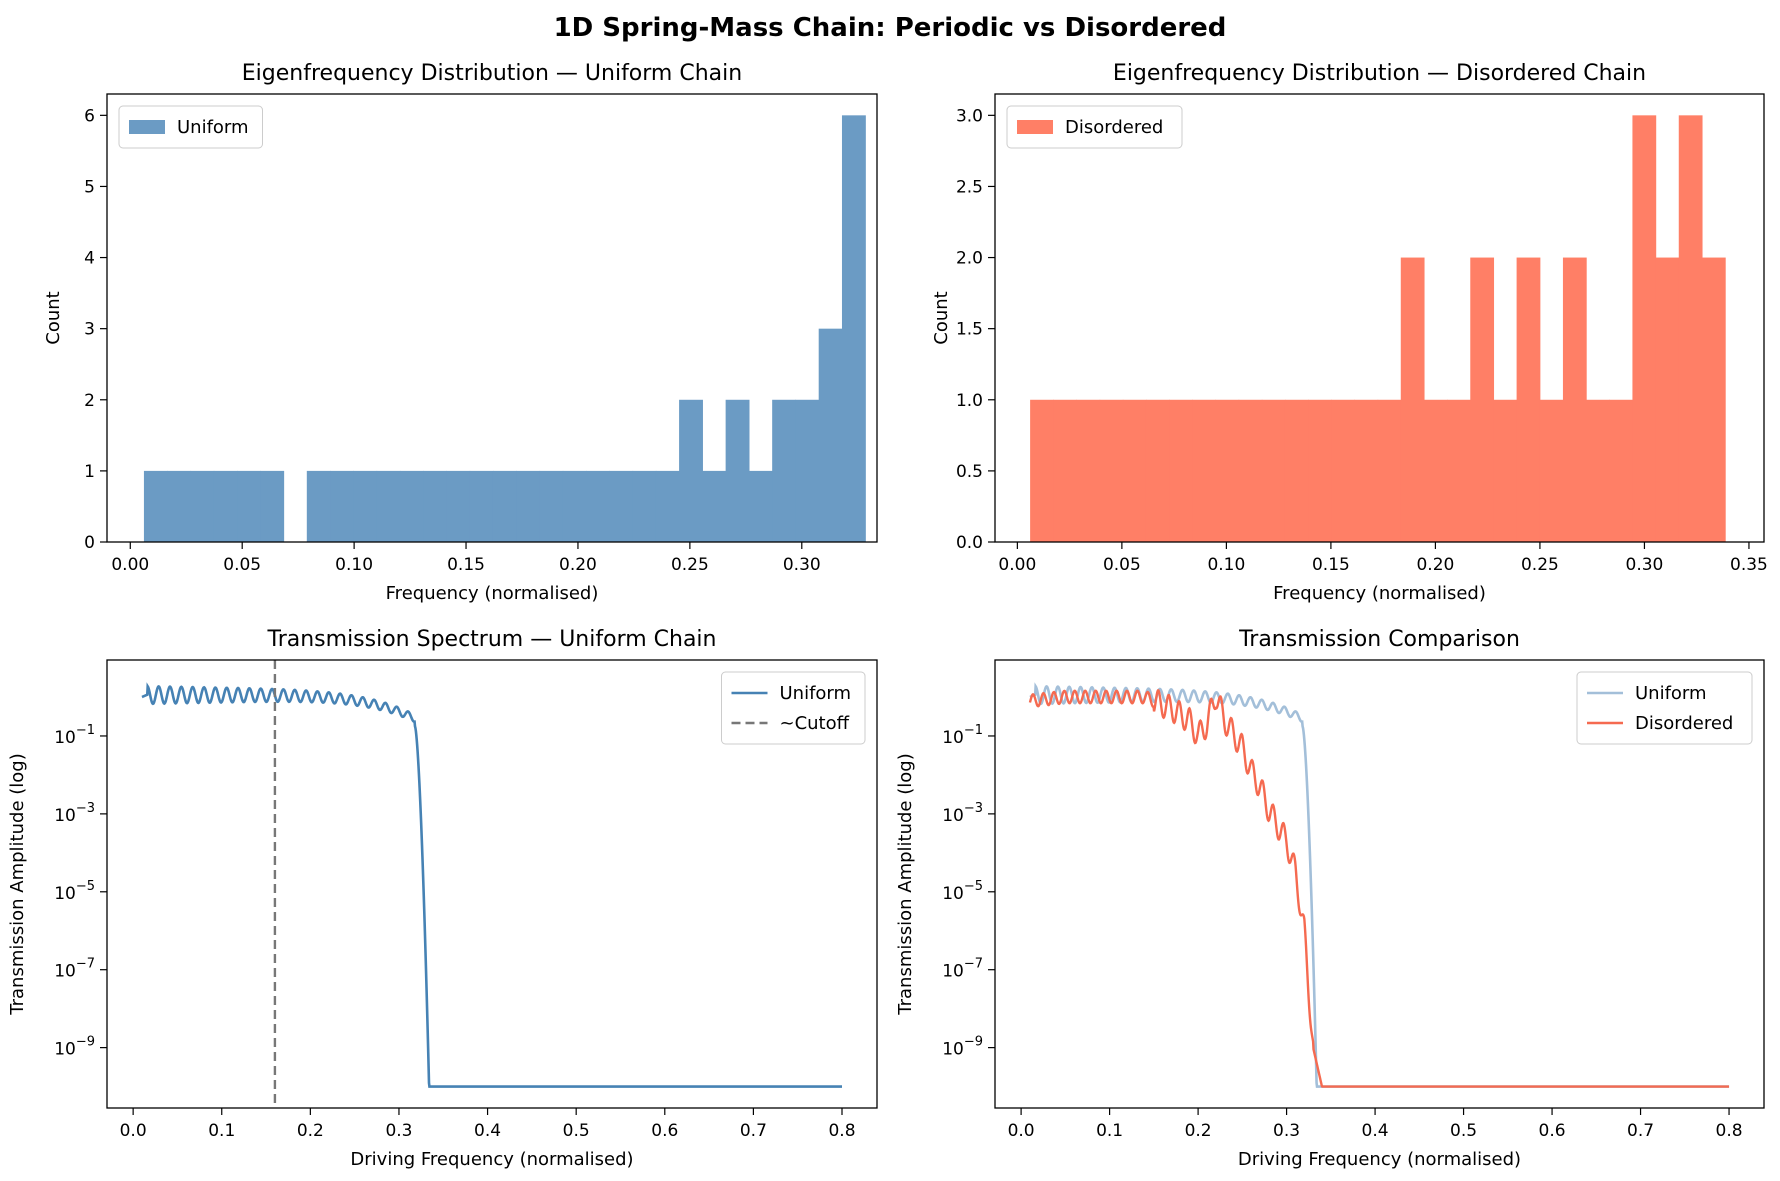  What do you see at coordinates (504, 328) in the screenshot?
I see `histogram-bars` at bounding box center [504, 328].